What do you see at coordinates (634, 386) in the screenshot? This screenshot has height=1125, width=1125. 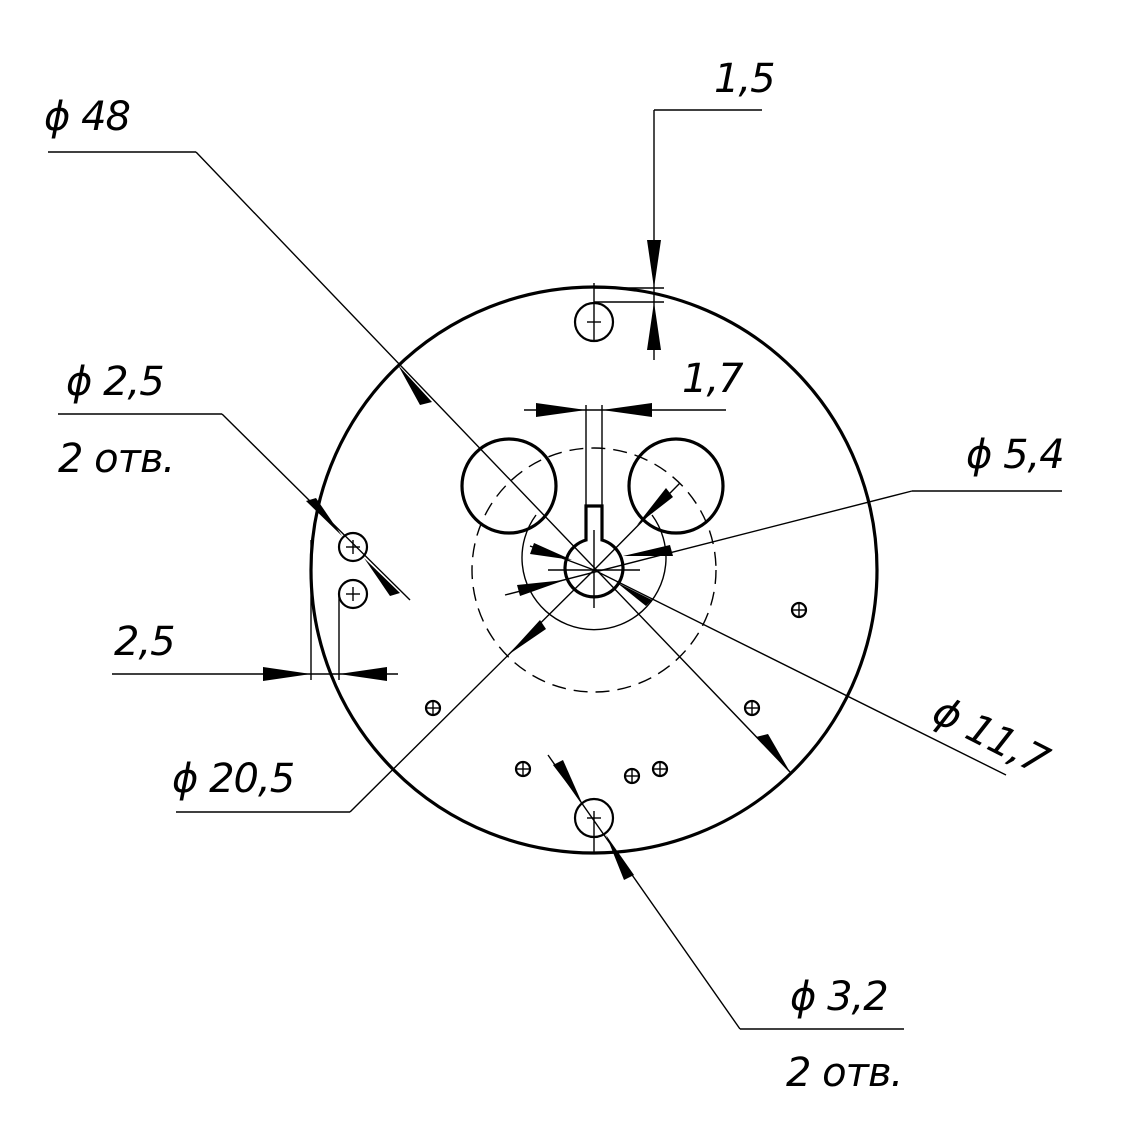 I see `dimension-slot-width: 1,7` at bounding box center [634, 386].